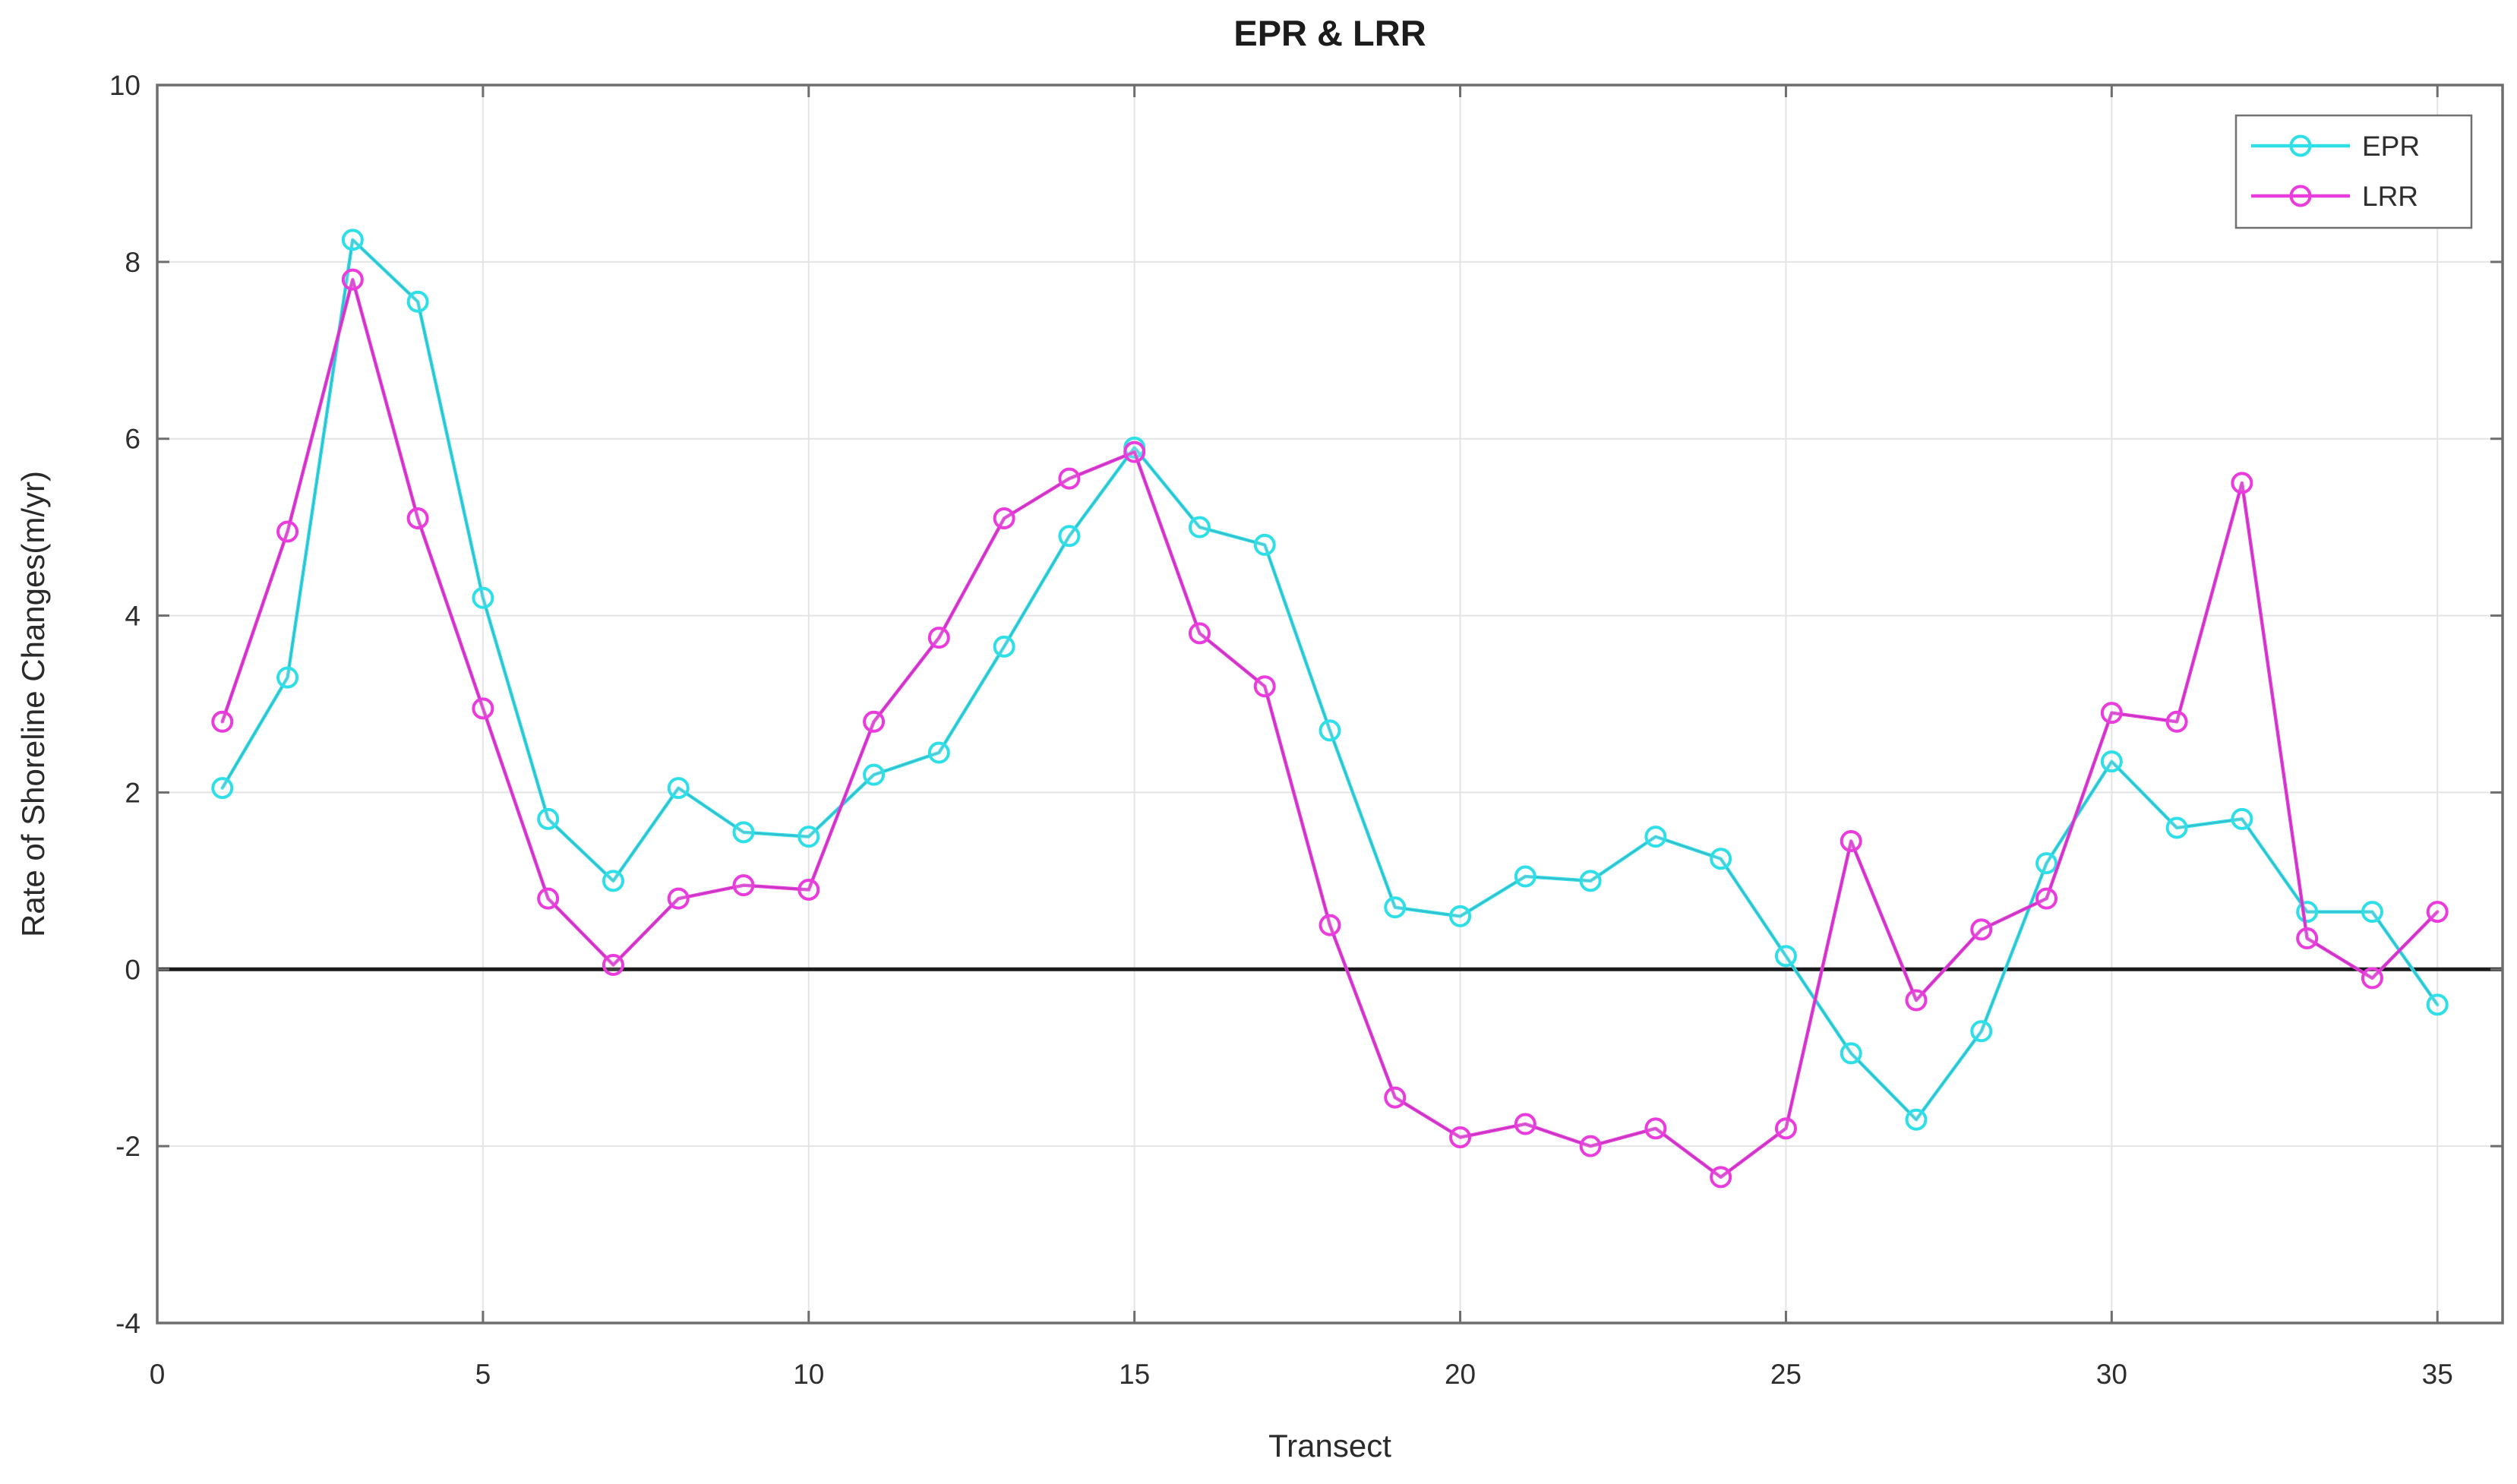 The width and height of the screenshot is (2517, 1484). I want to click on x-tick-label: 10, so click(808, 1374).